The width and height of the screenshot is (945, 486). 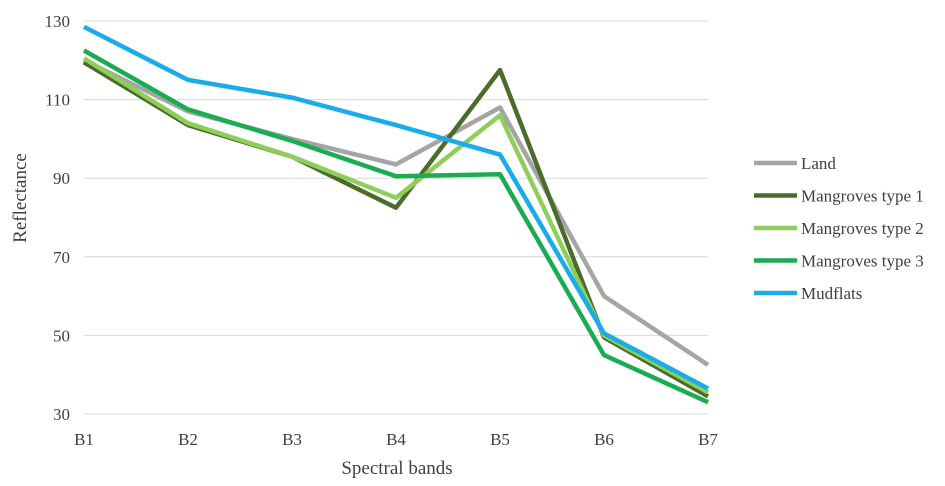 I want to click on y-axis-title: Reflectance, so click(x=20, y=198).